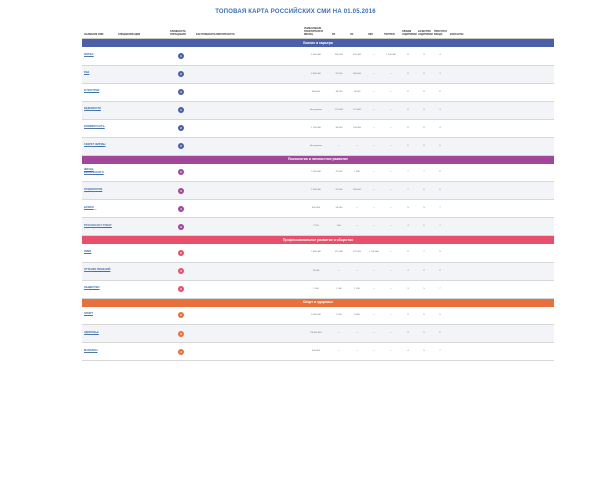 The height and width of the screenshot is (480, 591). I want to click on media-name-cell: ОБЩЕСТВО society.ru, so click(99, 289).